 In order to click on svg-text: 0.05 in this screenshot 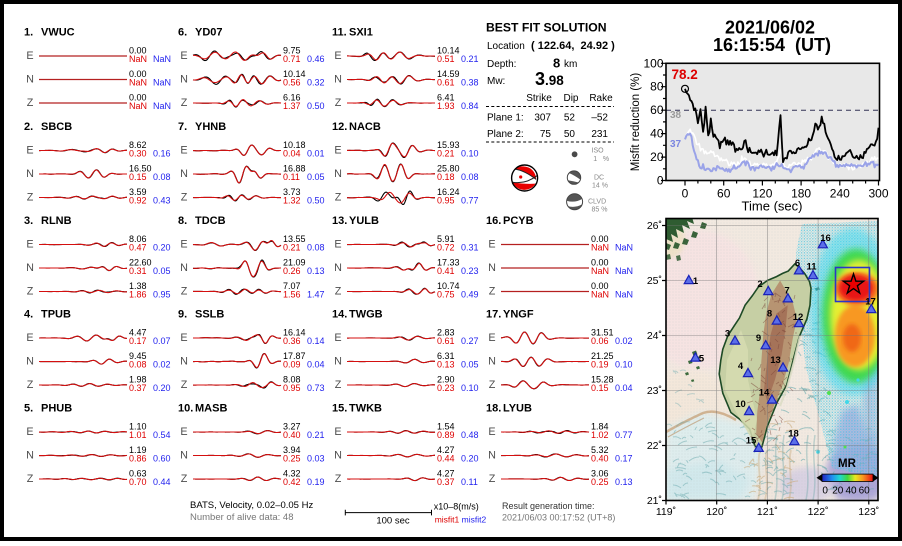, I will do `click(470, 365)`.